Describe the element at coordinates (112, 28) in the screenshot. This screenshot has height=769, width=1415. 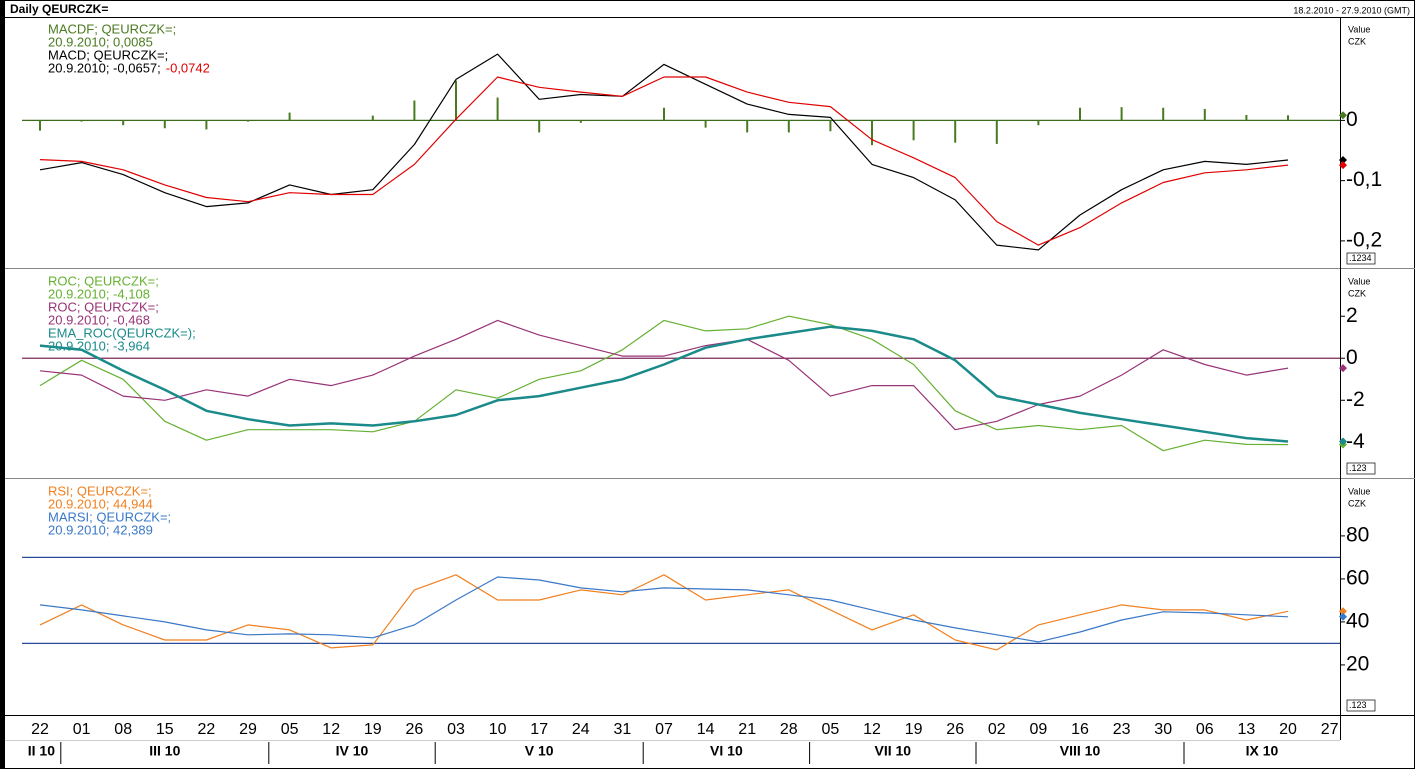
I see `legend-name: MACDF; QEURCZK=;` at that location.